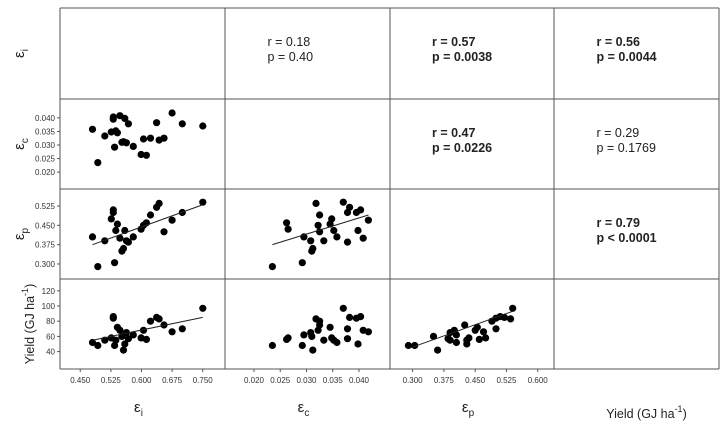 Image resolution: width=727 pixels, height=426 pixels. Describe the element at coordinates (333, 380) in the screenshot. I see `x-tick-label: 0.035` at that location.